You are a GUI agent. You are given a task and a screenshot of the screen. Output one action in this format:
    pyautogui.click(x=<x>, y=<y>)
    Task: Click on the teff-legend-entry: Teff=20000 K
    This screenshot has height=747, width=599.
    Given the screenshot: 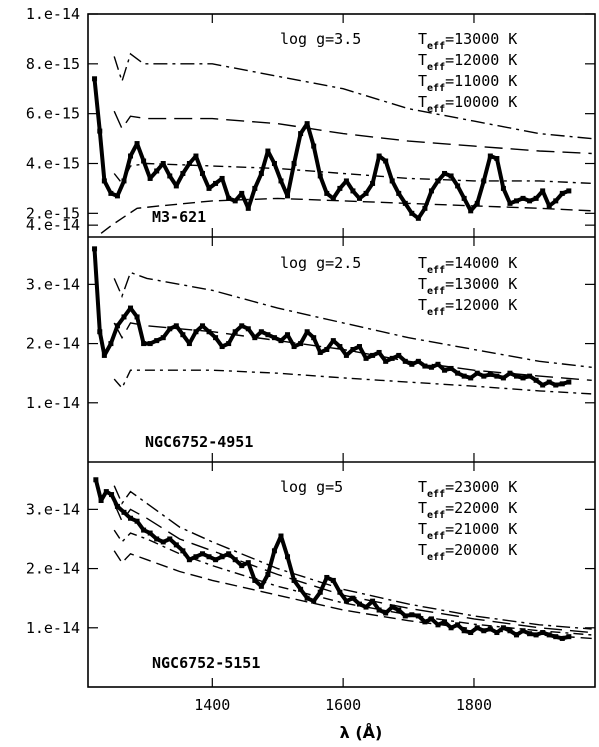 What is the action you would take?
    pyautogui.click(x=467, y=552)
    